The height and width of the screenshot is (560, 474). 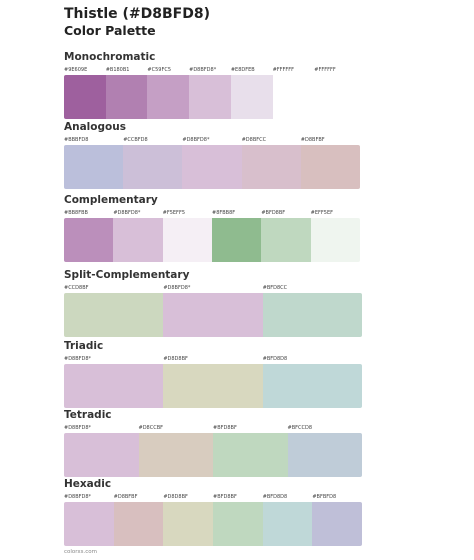 I want to click on hex-label: #BFBFD8, so click(x=324, y=497).